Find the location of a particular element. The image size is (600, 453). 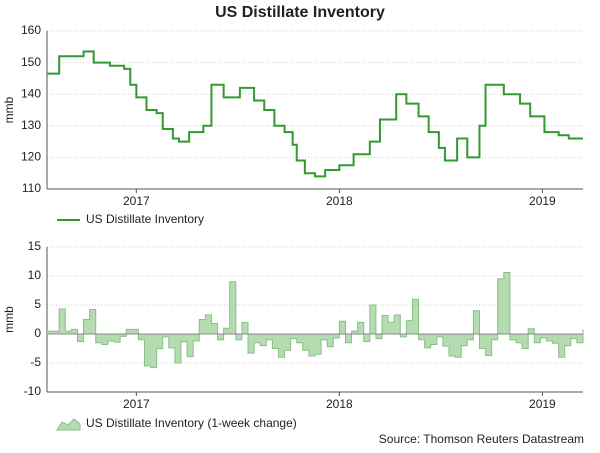

source-note: Source: Thomson Reuters Datastream is located at coordinates (481, 439).